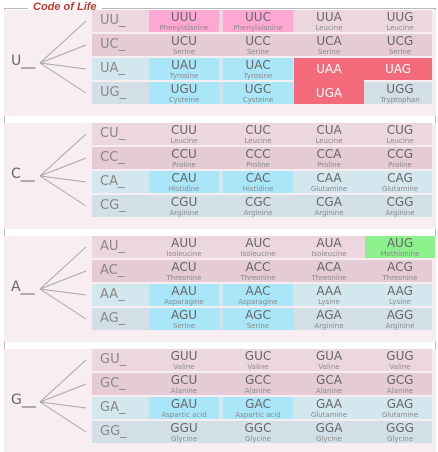 The height and width of the screenshot is (452, 438). Describe the element at coordinates (329, 360) in the screenshot. I see `codon-cell-gua: GUA Valine` at that location.